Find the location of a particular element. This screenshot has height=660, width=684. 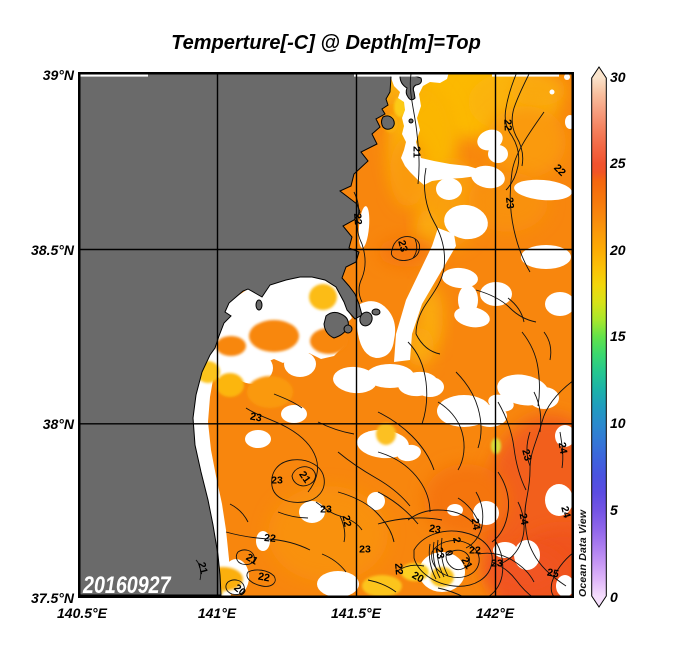

svg-text: 2 is located at coordinates (456, 540).